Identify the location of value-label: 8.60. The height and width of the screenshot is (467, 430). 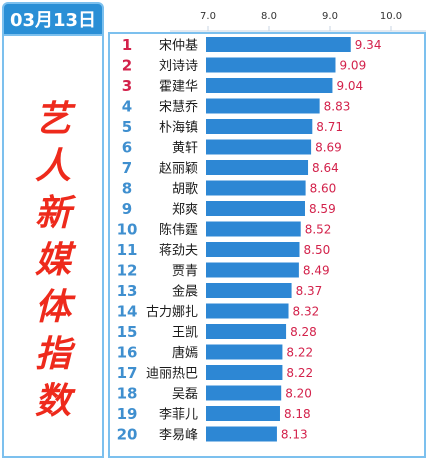
(323, 189).